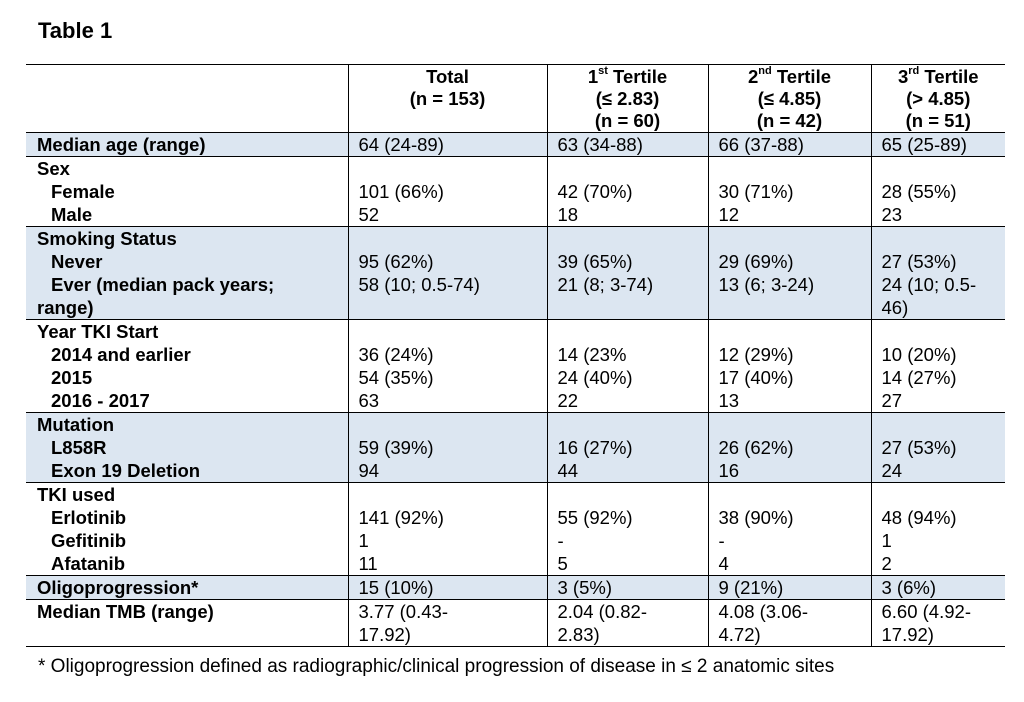 The image size is (1024, 702). I want to click on header-tertile-1: 1st Tertile (≤ 2.83) (n = 60), so click(628, 98).